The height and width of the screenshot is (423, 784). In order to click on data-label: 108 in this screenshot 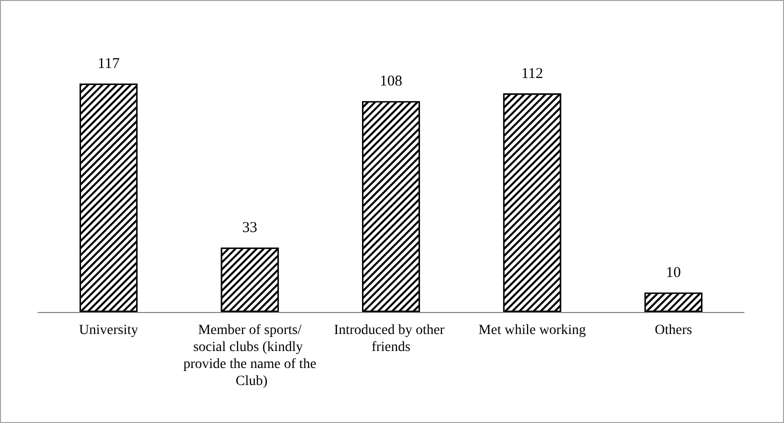, I will do `click(391, 82)`.